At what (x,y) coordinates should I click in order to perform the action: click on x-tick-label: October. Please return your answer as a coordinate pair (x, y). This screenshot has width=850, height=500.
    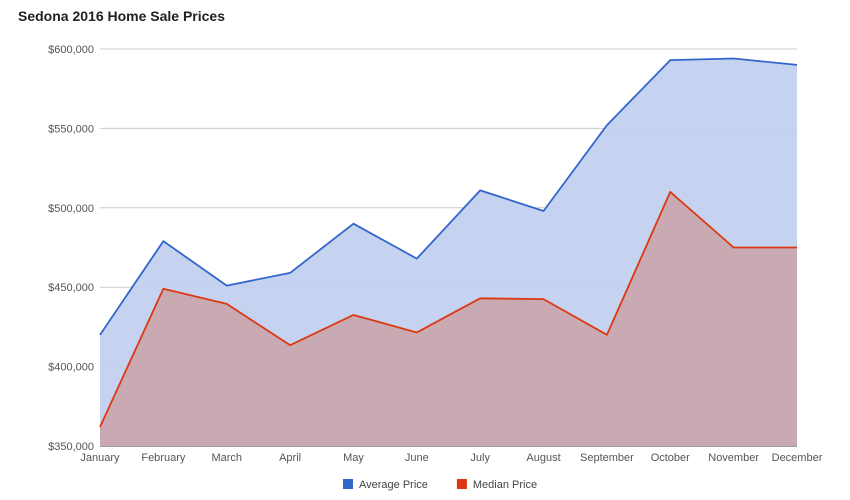
    Looking at the image, I should click on (670, 458).